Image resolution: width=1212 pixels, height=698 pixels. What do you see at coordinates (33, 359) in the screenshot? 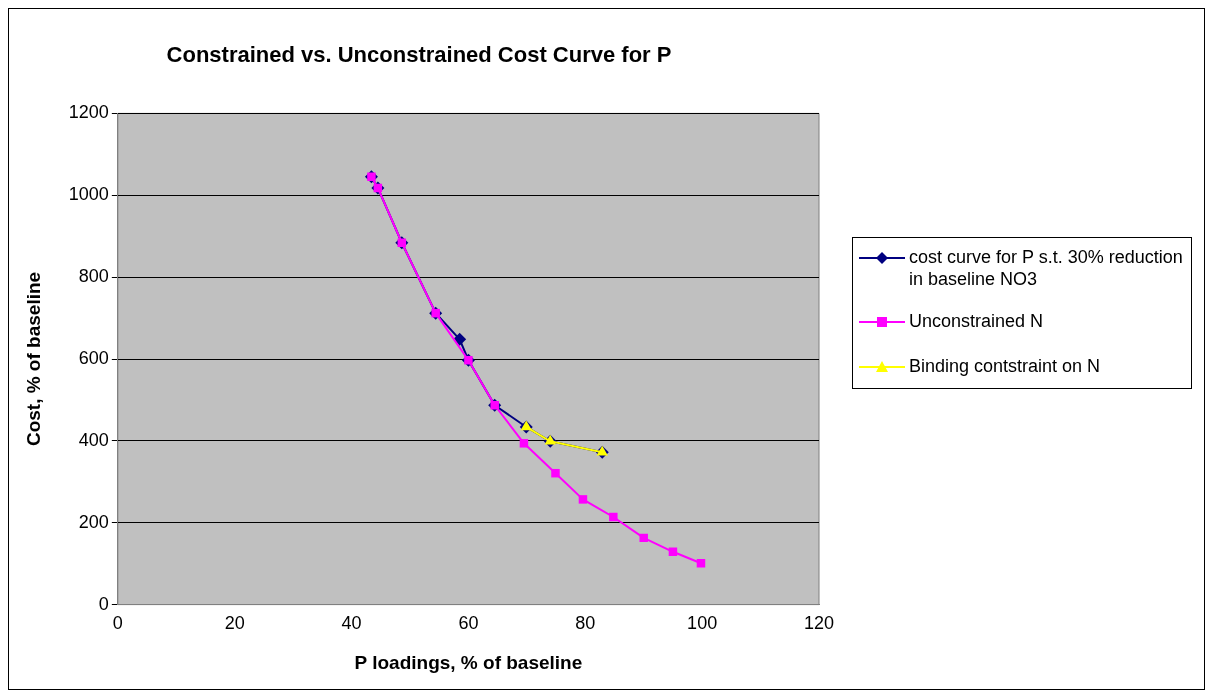
I see `y-axis-title: Cost, % of baseline` at bounding box center [33, 359].